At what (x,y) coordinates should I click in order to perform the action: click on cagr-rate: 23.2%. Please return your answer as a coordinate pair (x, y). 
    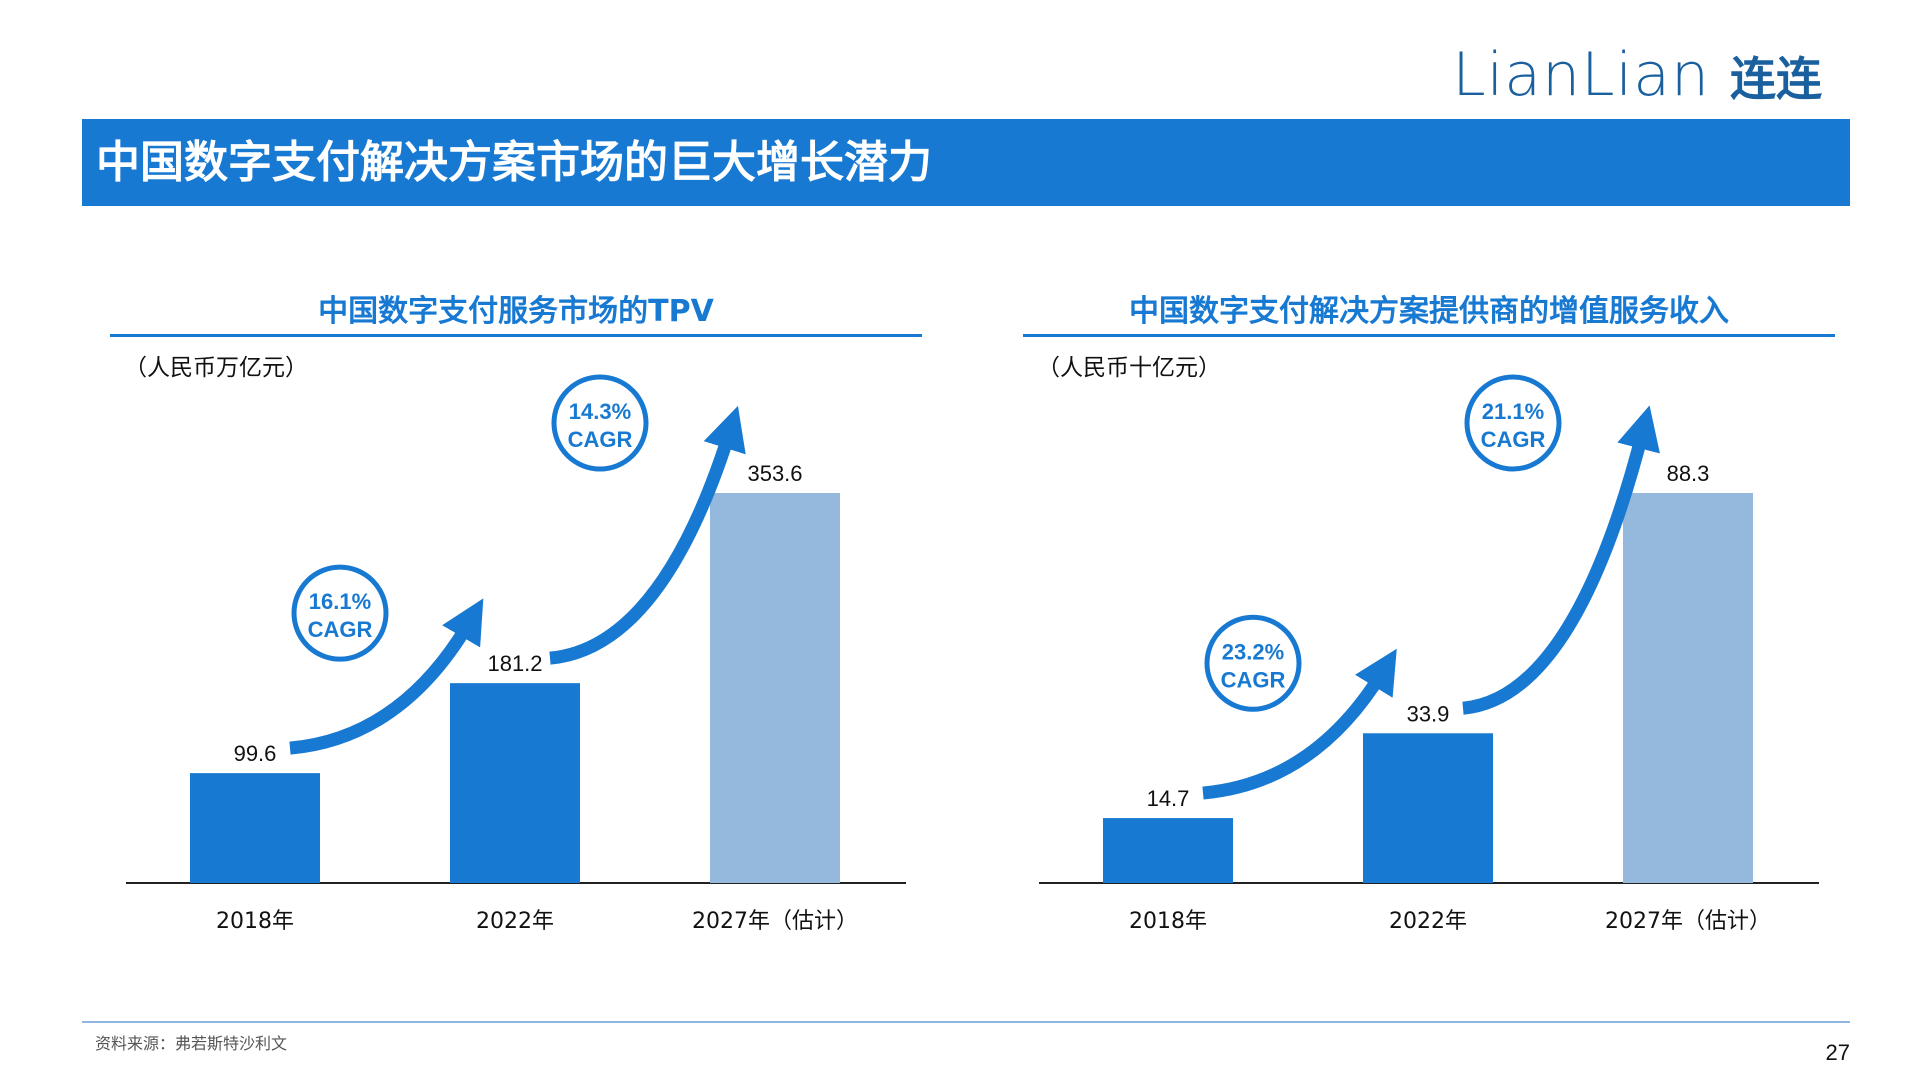
    Looking at the image, I should click on (1253, 651).